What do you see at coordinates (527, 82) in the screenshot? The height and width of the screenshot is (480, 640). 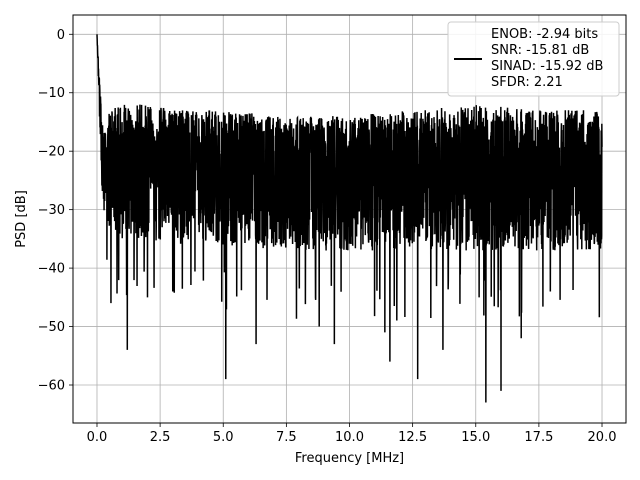 I see `legend-entry-line: SFDR: 2.21` at bounding box center [527, 82].